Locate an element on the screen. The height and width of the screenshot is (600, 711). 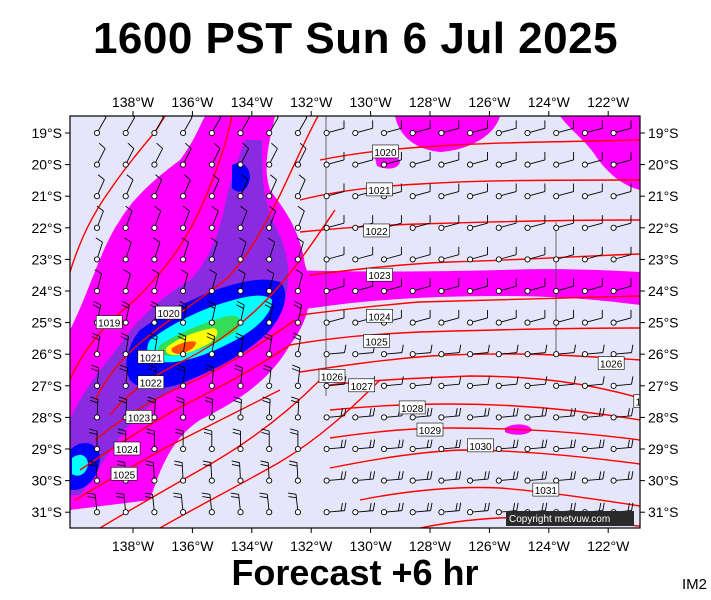
isobar-label-text: 1023 is located at coordinates (379, 276).